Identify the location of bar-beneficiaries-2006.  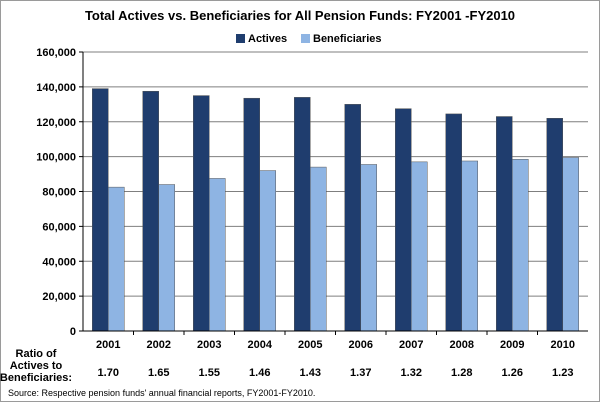
(368, 248).